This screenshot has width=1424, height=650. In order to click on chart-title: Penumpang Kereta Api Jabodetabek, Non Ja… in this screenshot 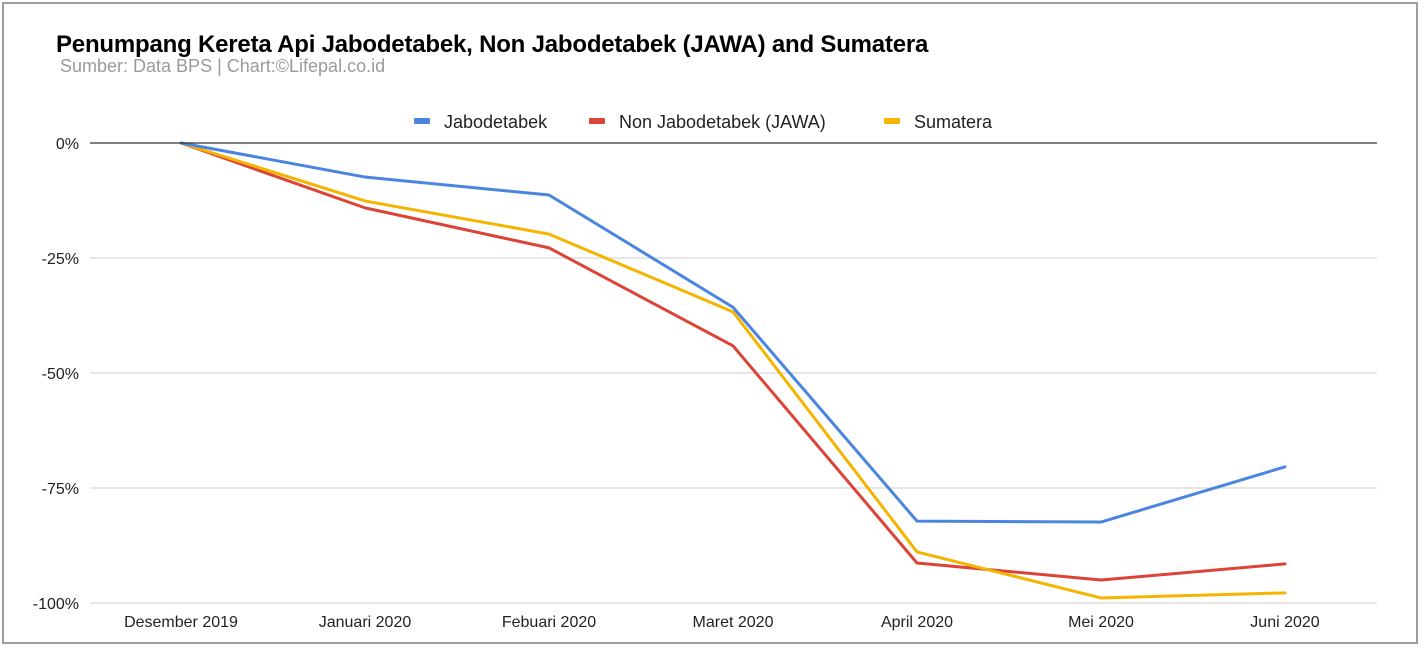, I will do `click(492, 44)`.